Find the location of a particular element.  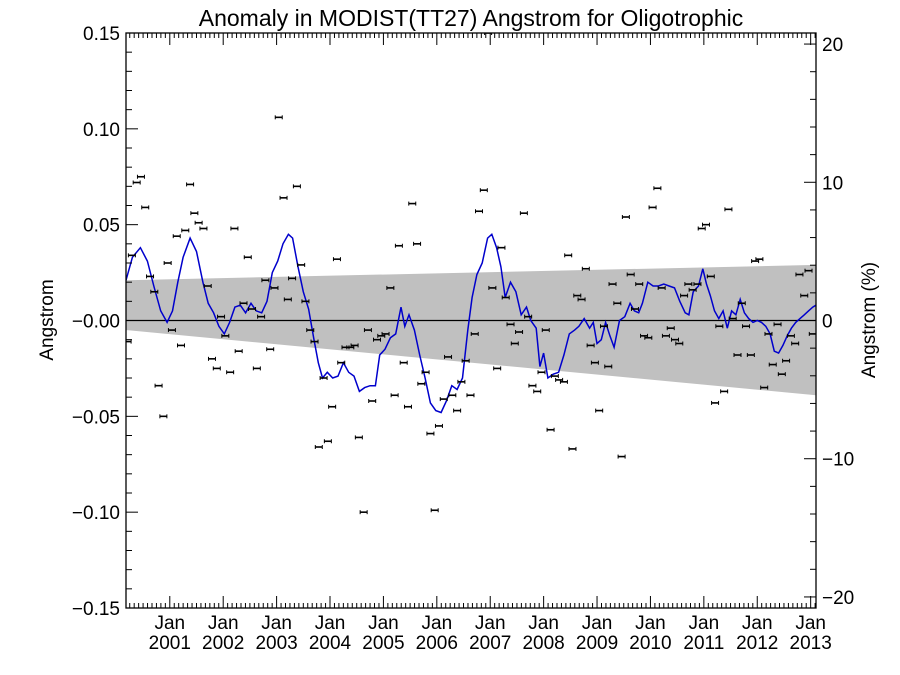

left-tick-label: −0.05 is located at coordinates (96, 417).